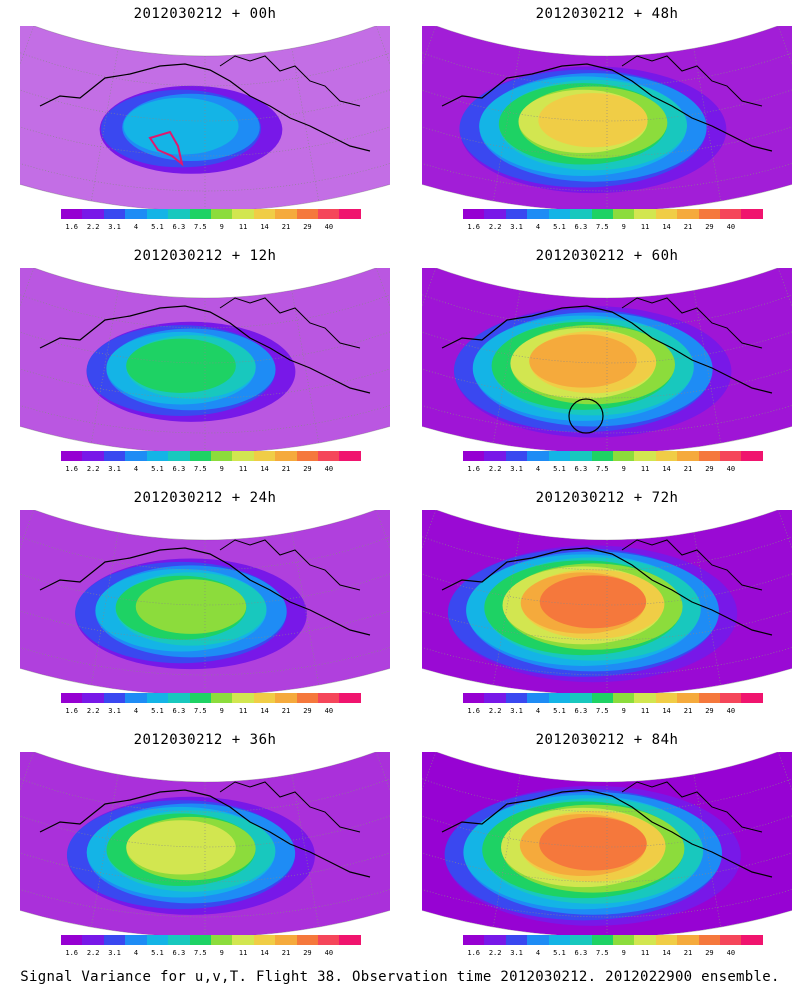 The image size is (800, 1000). I want to click on colorbar-tick-label: 2.2, so click(93, 711).